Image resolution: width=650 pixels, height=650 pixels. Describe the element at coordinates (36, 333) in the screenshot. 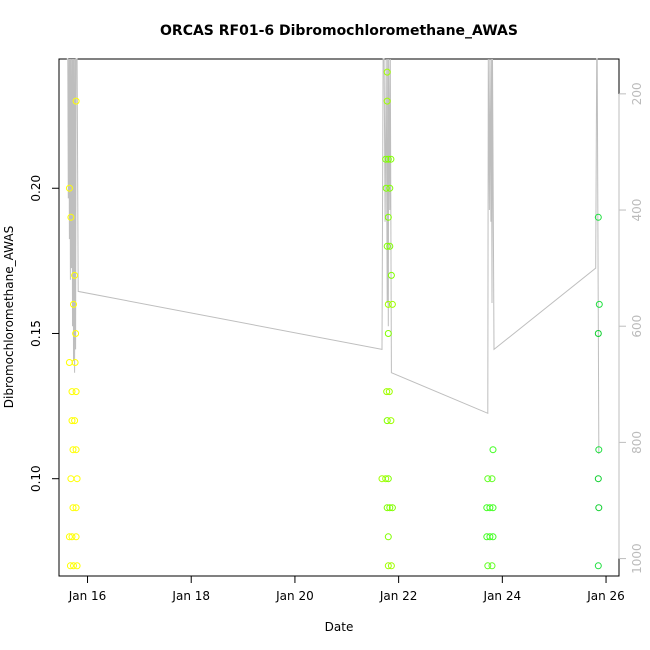

I see `y-tick-label: 0.15` at that location.